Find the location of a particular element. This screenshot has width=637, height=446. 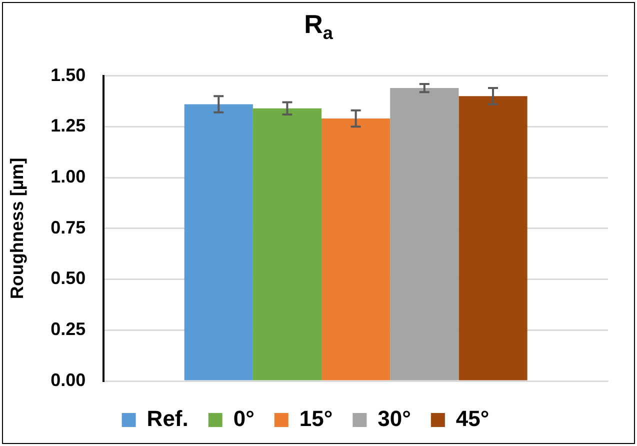

legend-label: 30° is located at coordinates (394, 419).